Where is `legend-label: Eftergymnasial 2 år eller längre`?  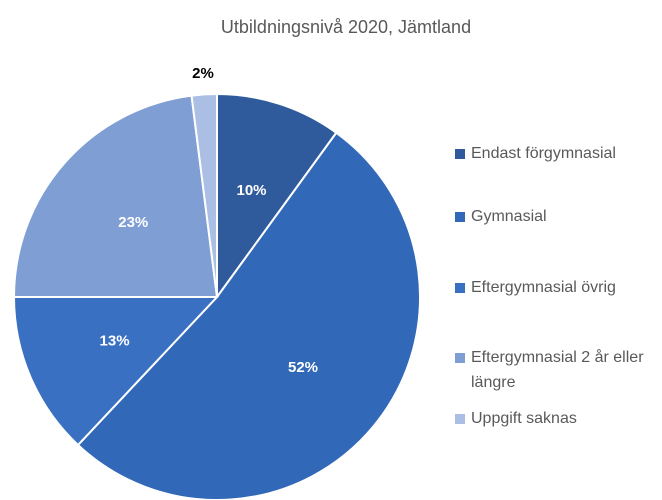
legend-label: Eftergymnasial 2 år eller längre is located at coordinates (557, 370).